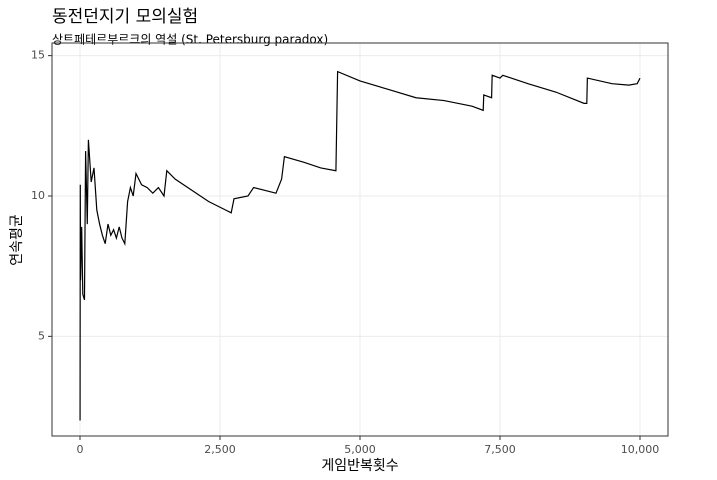 Image resolution: width=717 pixels, height=480 pixels. What do you see at coordinates (80, 449) in the screenshot?
I see `x-tick-label: 0` at bounding box center [80, 449].